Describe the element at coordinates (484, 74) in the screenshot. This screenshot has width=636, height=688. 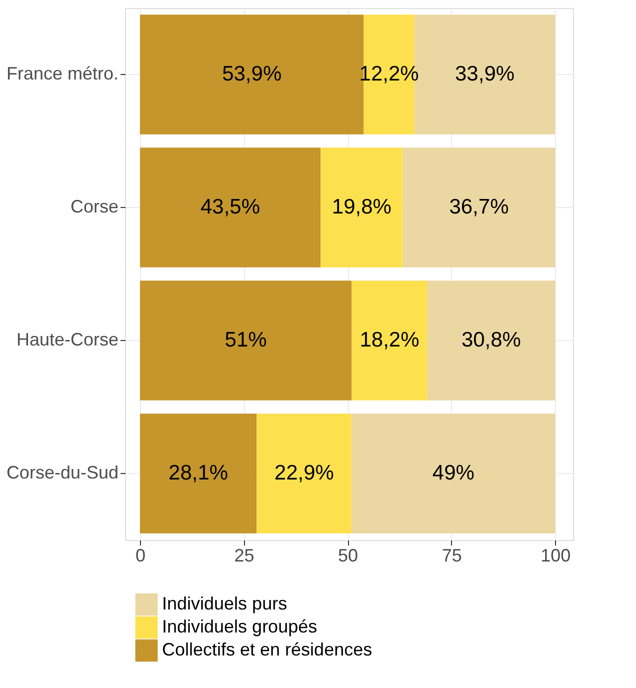
I see `data-label: 33,9%` at that location.